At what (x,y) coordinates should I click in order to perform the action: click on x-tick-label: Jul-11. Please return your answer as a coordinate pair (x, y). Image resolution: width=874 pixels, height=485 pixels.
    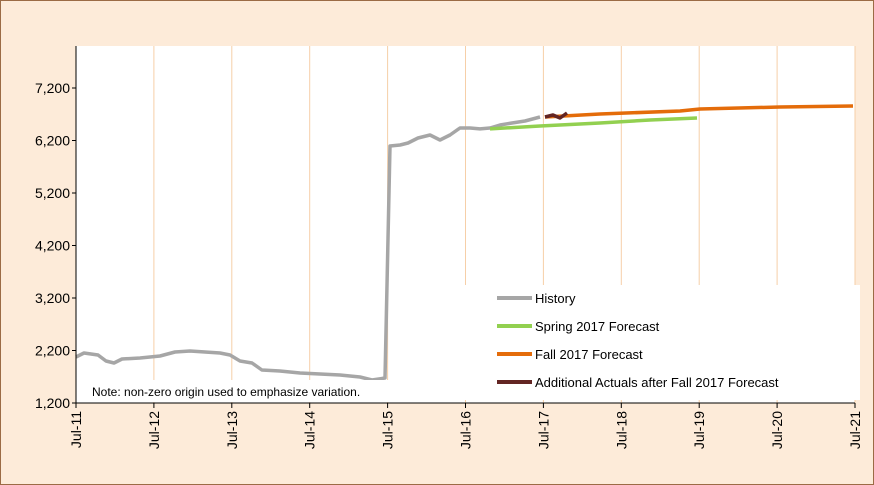
    Looking at the image, I should click on (76, 429).